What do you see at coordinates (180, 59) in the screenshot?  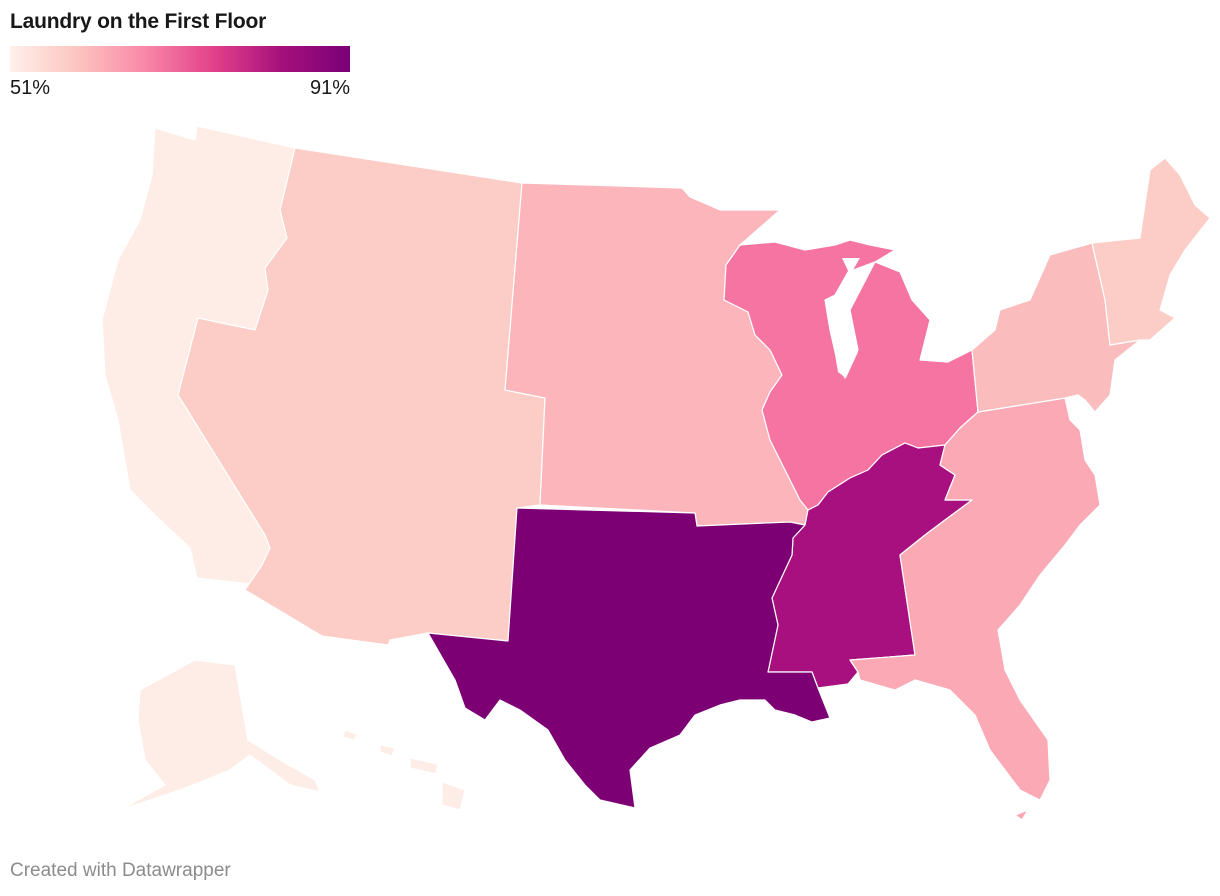 I see `legend-color-bar` at bounding box center [180, 59].